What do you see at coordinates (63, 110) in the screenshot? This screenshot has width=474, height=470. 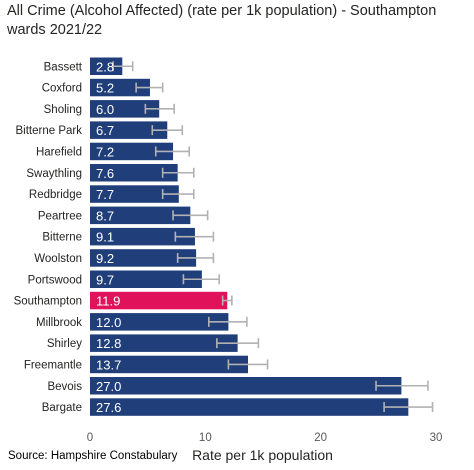 I see `category-label: Sholing` at bounding box center [63, 110].